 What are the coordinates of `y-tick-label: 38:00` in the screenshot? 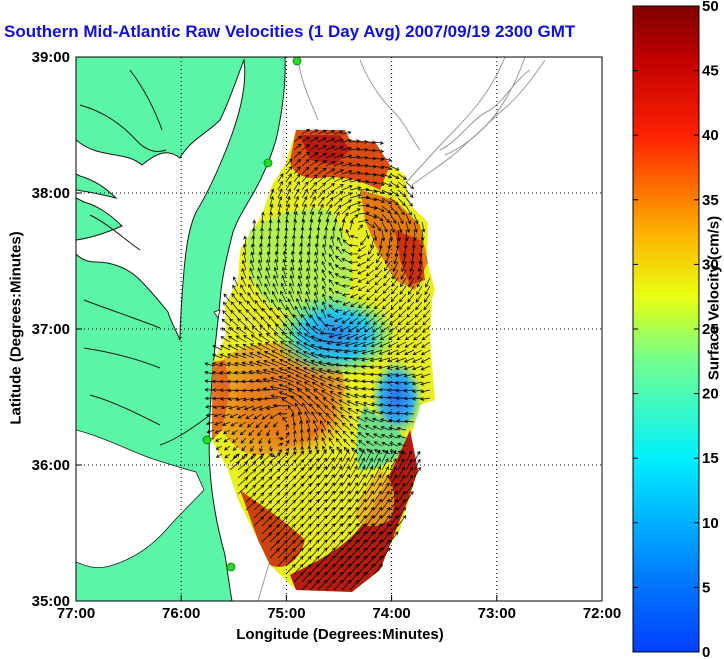 It's located at (51, 193).